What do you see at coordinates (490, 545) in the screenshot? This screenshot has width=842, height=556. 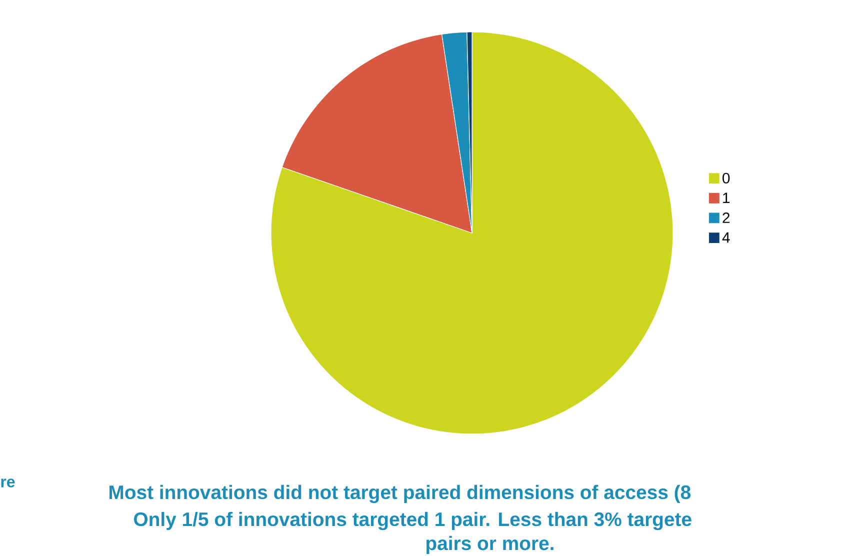 I see `text: pairs or more.` at bounding box center [490, 545].